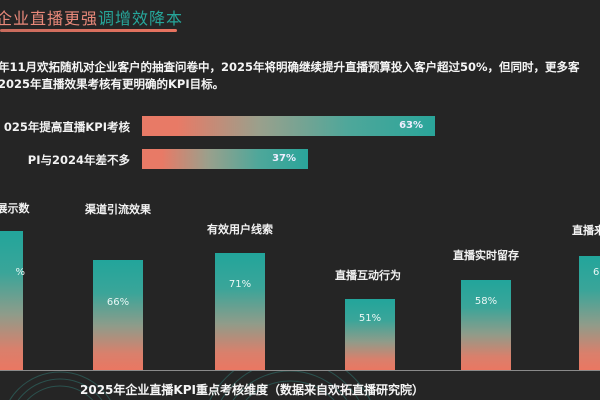  I want to click on chart-caption: 2025年企业直播KPI重点考核维度（数据来自欢拓直播研究院）, so click(252, 390).